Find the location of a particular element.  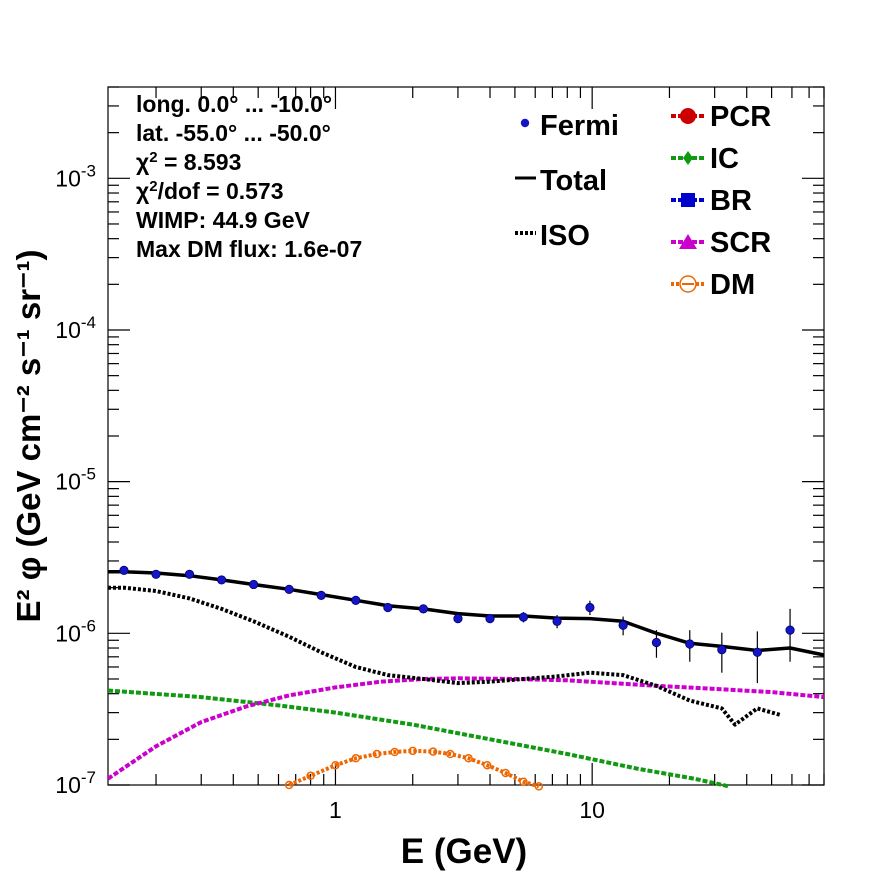

y-tick-label: 10⁻³ is located at coordinates (75, 176).